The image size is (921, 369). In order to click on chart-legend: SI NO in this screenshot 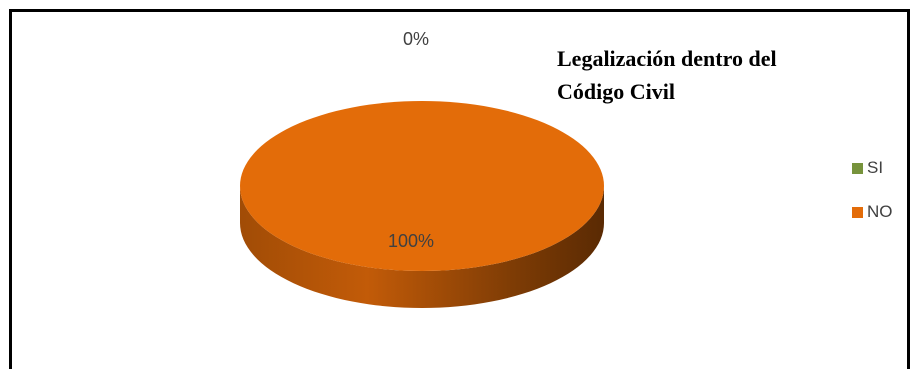, I will do `click(872, 201)`.